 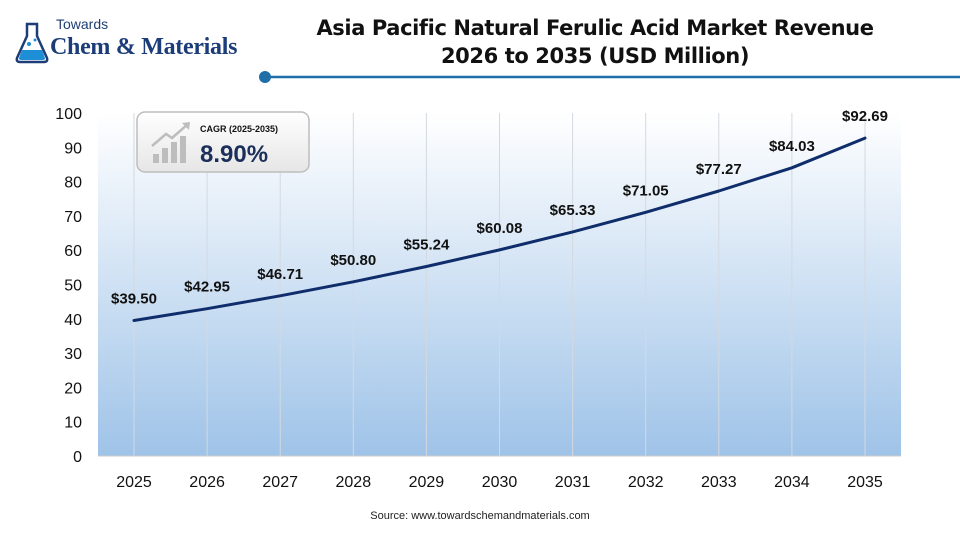 What do you see at coordinates (265, 77) in the screenshot?
I see `header-divider-dot` at bounding box center [265, 77].